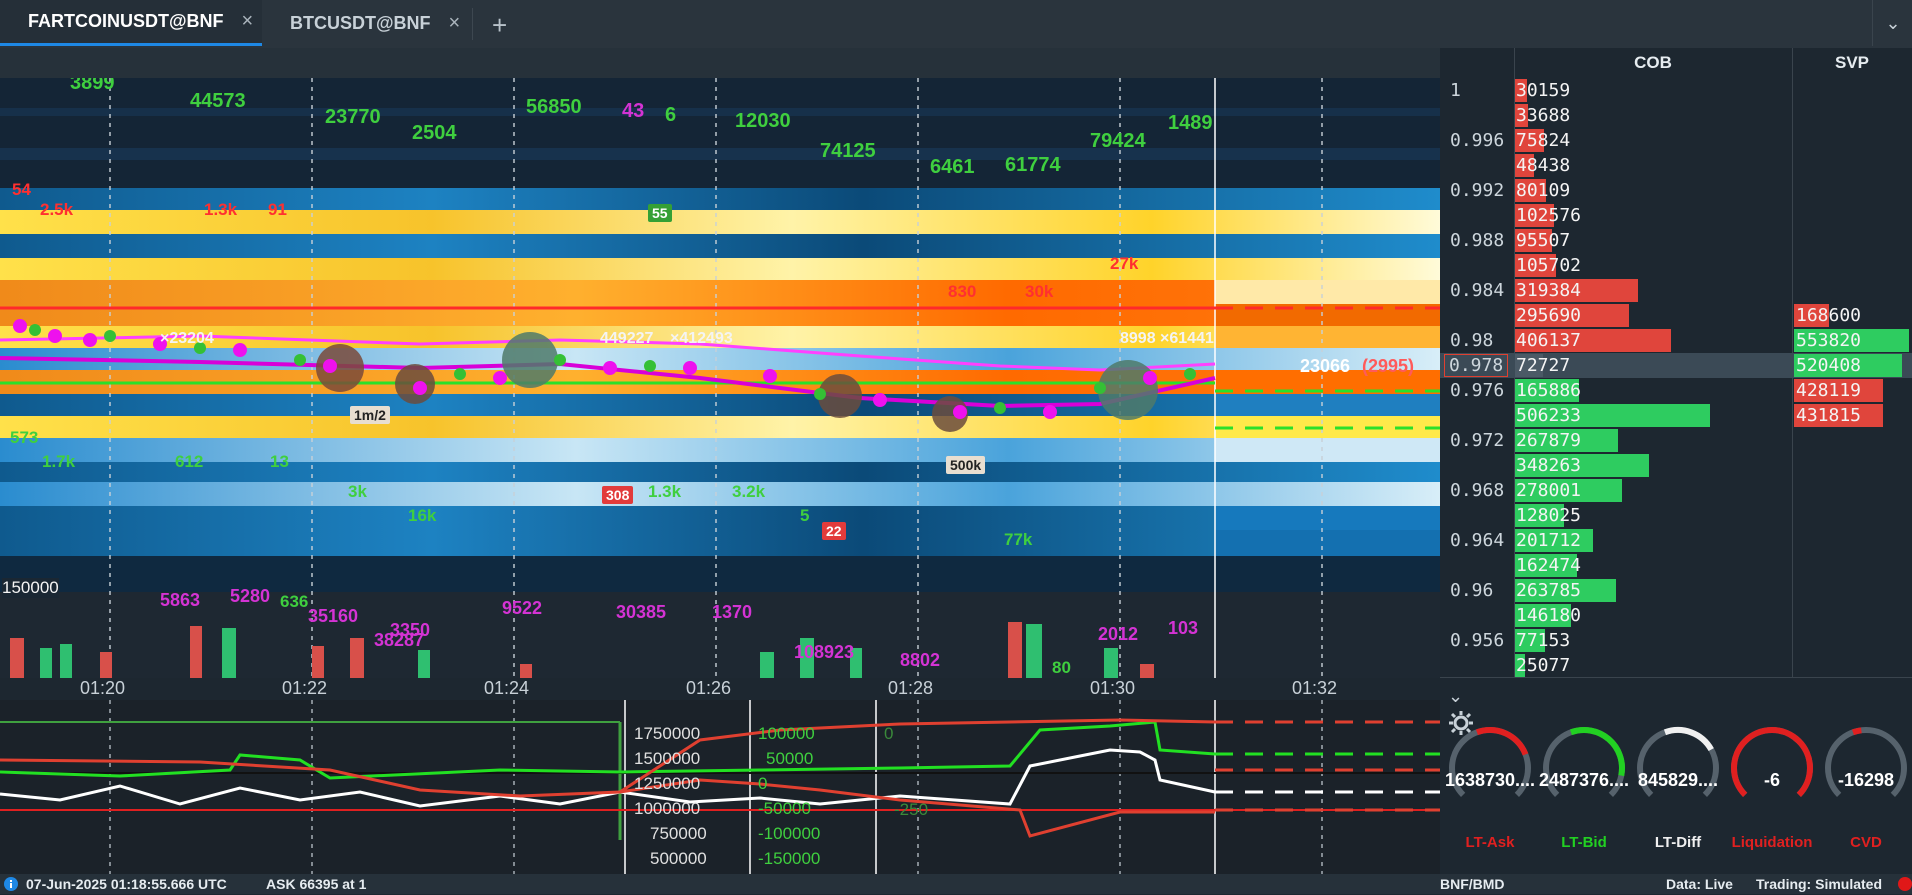  Describe the element at coordinates (1549, 440) in the screenshot. I see `cob-value: 267879` at that location.